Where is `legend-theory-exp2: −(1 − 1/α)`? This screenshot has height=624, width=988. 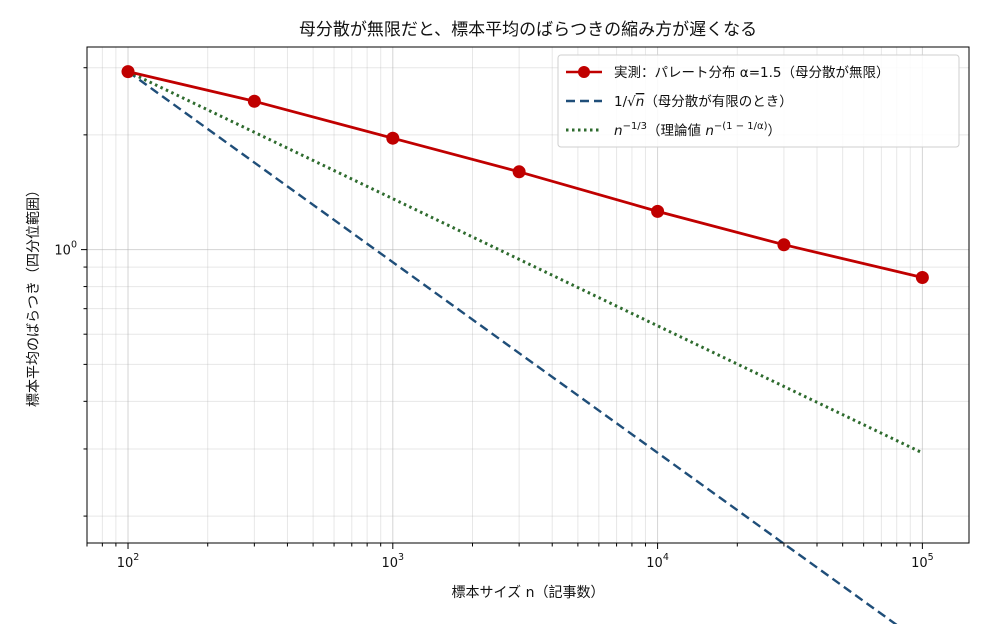 legend-theory-exp2: −(1 − 1/α) is located at coordinates (741, 126).